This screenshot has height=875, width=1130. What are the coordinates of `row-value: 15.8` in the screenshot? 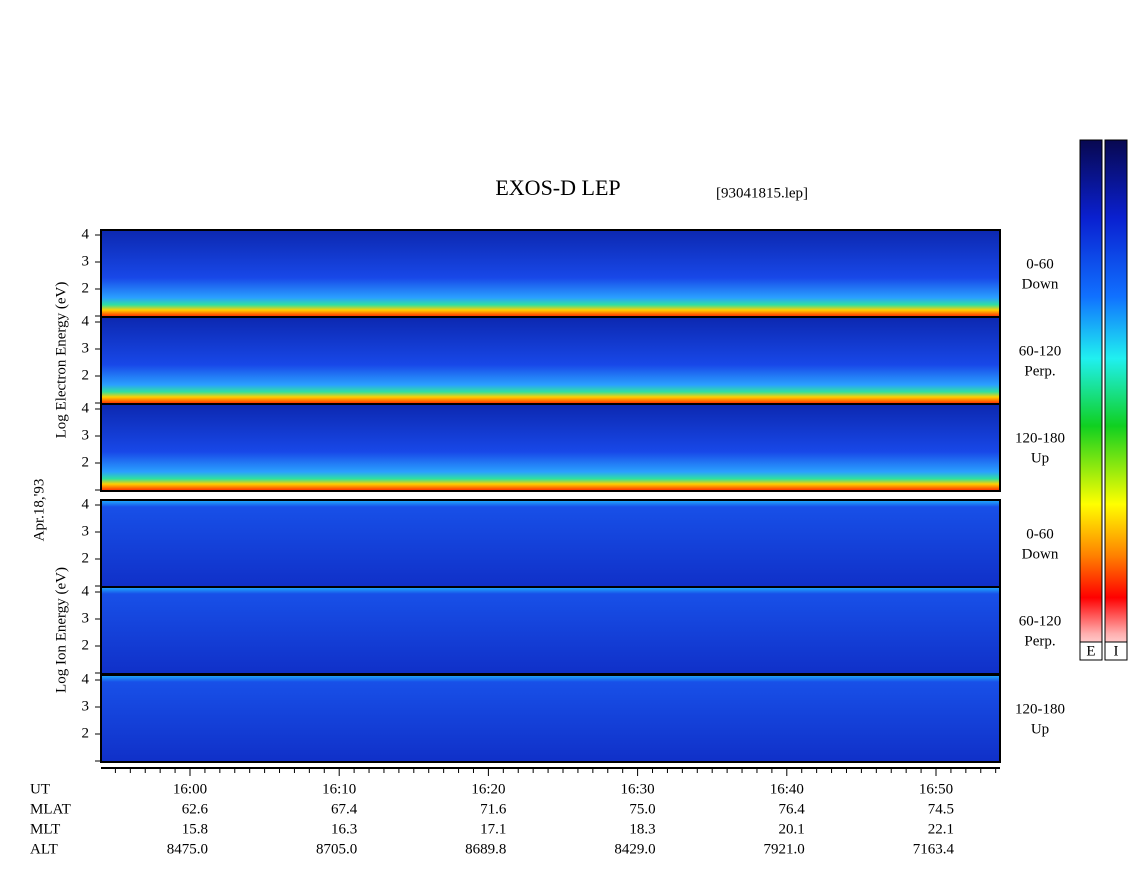 It's located at (195, 829).